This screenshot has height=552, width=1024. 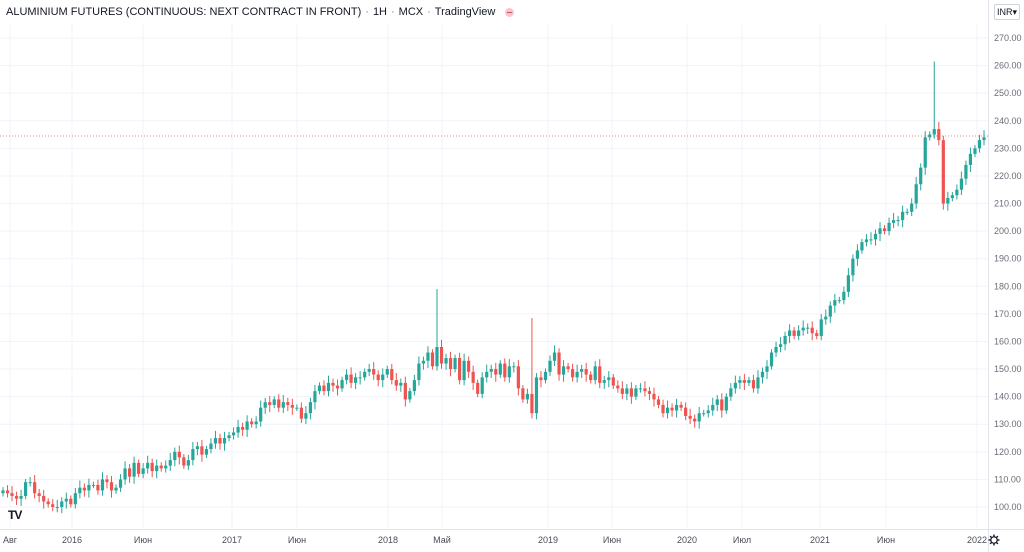 I want to click on tradingview-logo: TV, so click(x=15, y=515).